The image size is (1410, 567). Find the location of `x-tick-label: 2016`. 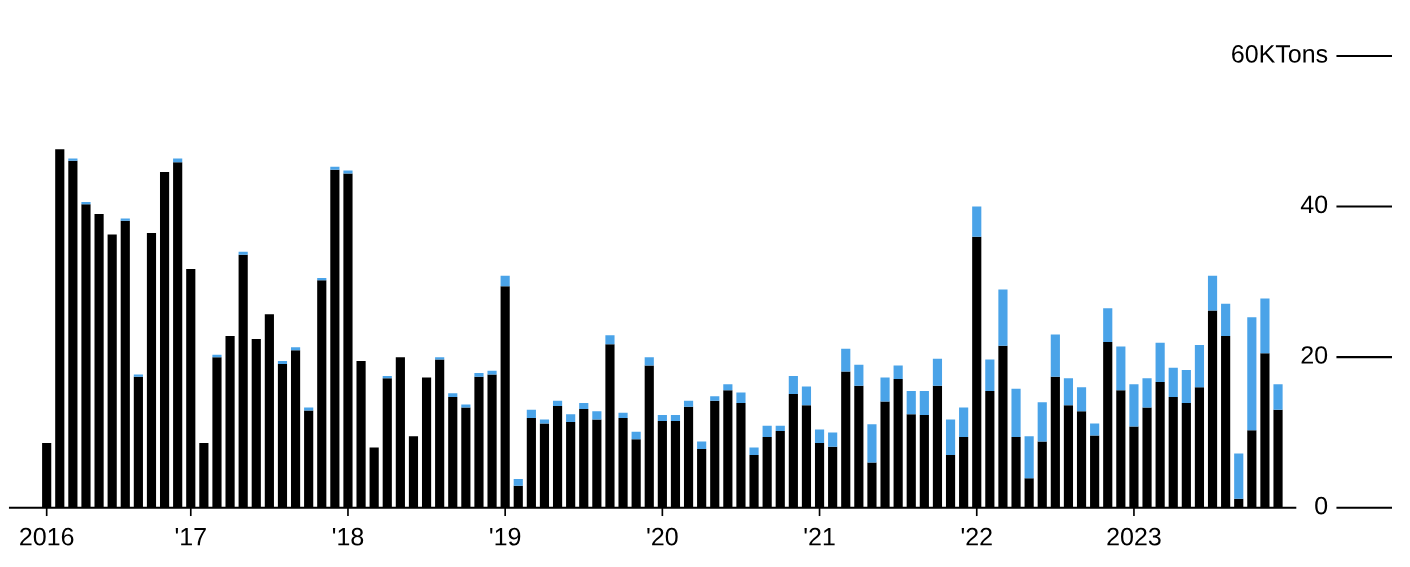

x-tick-label: 2016 is located at coordinates (47, 536).